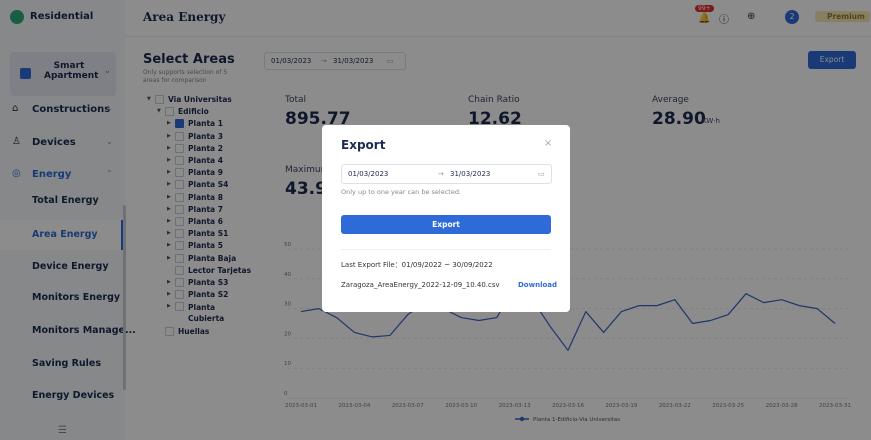  Describe the element at coordinates (194, 331) in the screenshot. I see `tree-label: Huellas` at that location.